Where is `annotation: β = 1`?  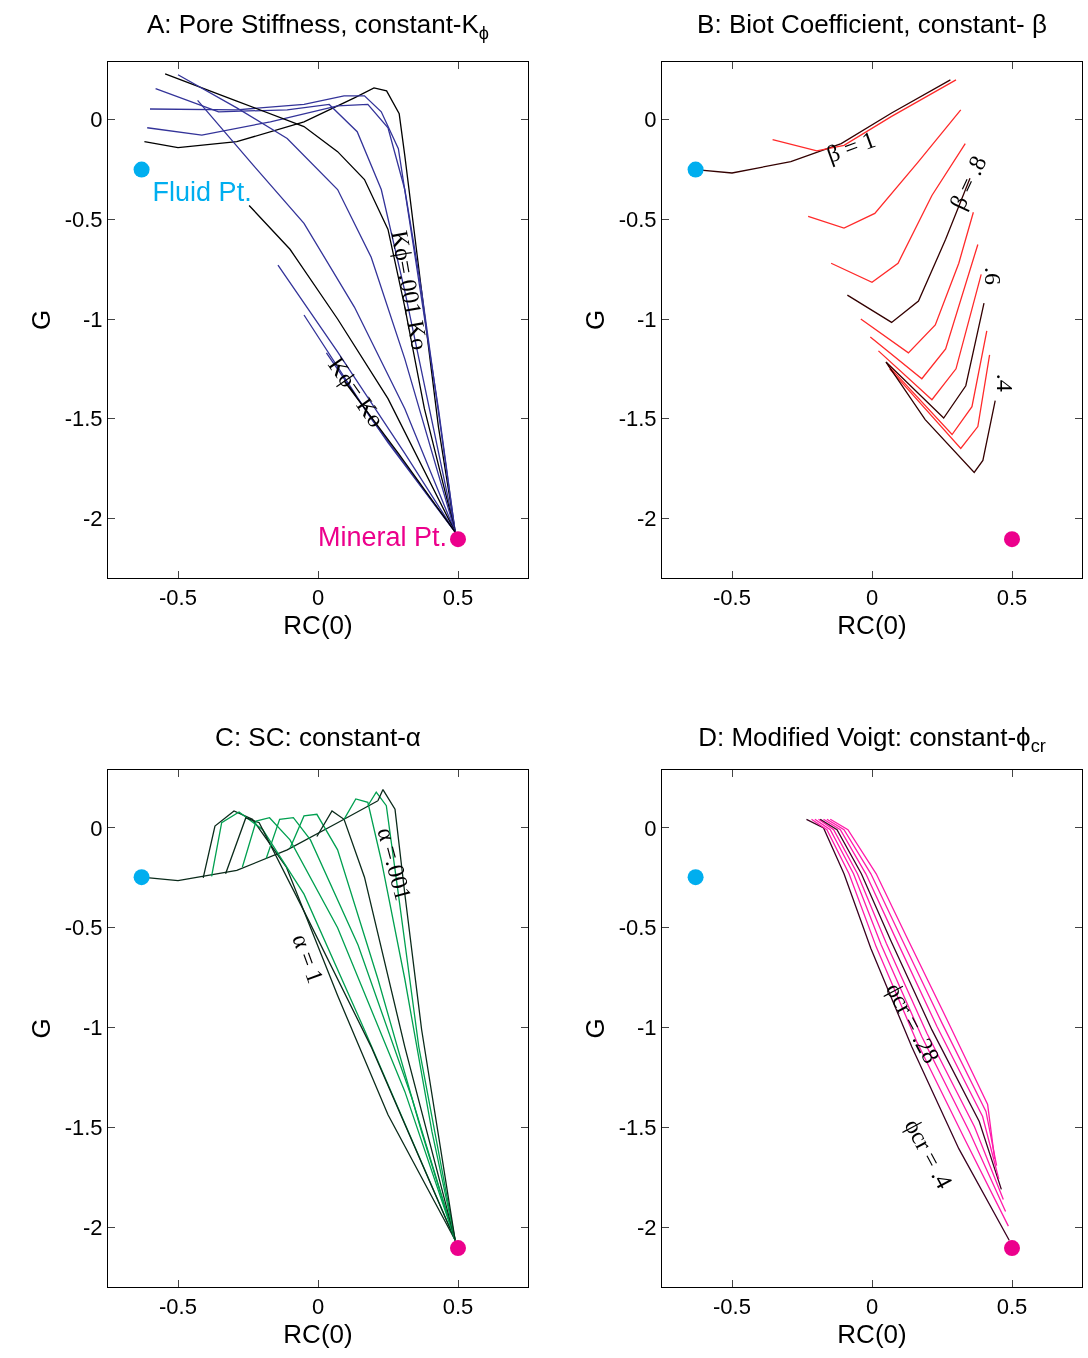
annotation: β = 1 is located at coordinates (851, 147).